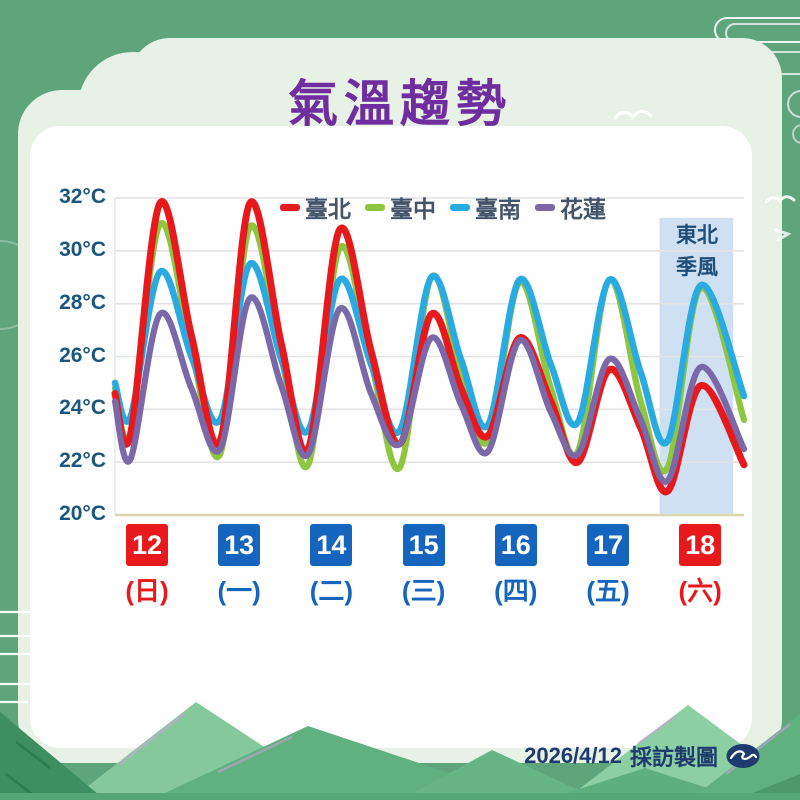  I want to click on footer-credit: 2026/4/12 採訪製圖, so click(380, 756).